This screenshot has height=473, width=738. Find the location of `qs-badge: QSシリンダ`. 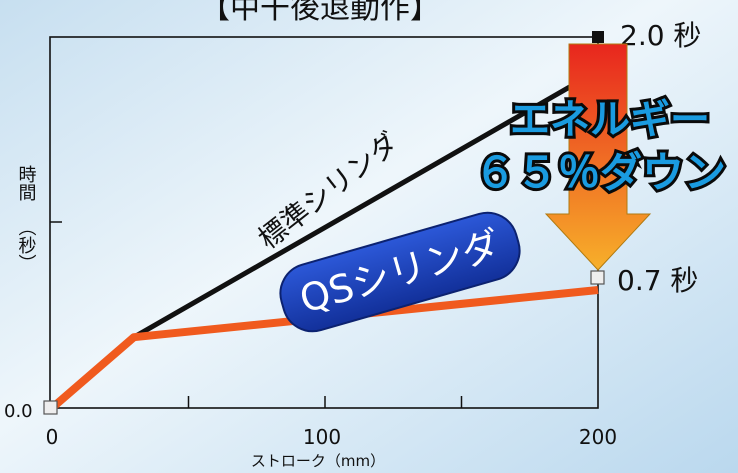

qs-badge: QSシリンダ is located at coordinates (400, 272).